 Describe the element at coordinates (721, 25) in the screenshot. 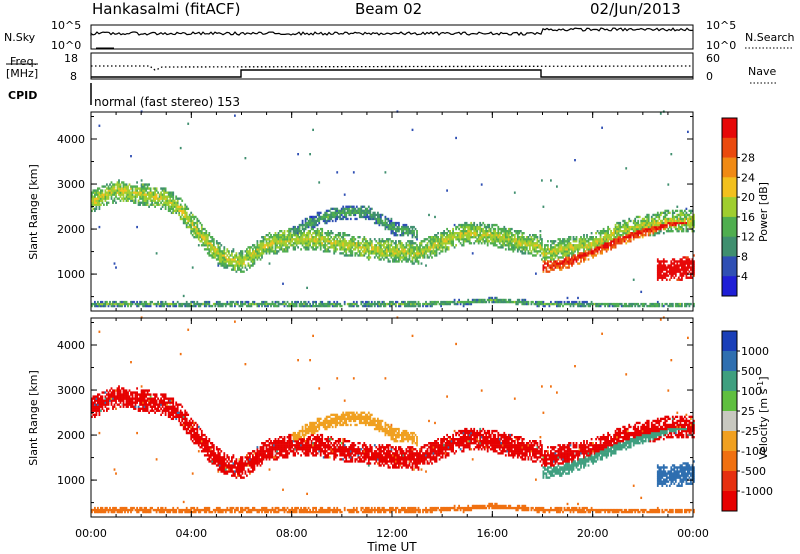

I see `nsearch-tick-top: 10^5` at that location.